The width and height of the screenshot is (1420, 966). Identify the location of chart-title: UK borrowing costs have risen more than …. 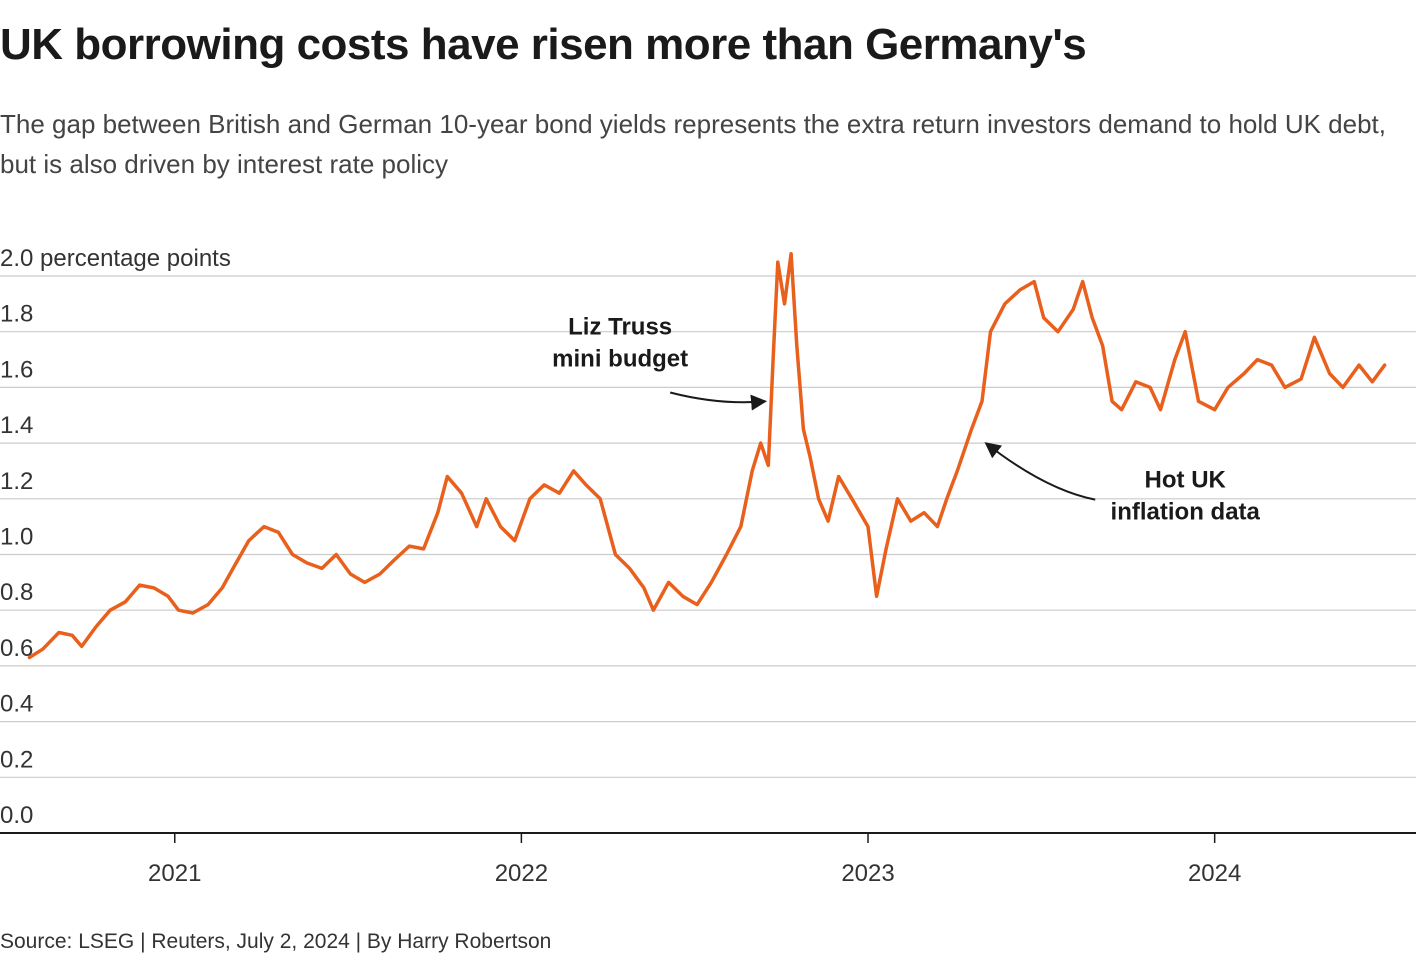
(543, 44).